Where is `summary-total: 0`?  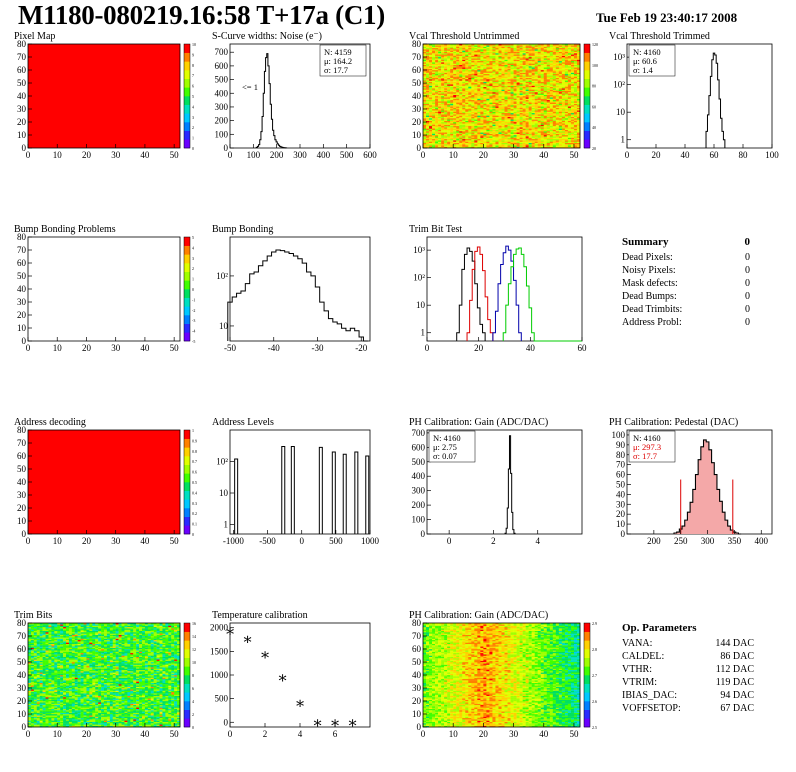 summary-total: 0 is located at coordinates (747, 242).